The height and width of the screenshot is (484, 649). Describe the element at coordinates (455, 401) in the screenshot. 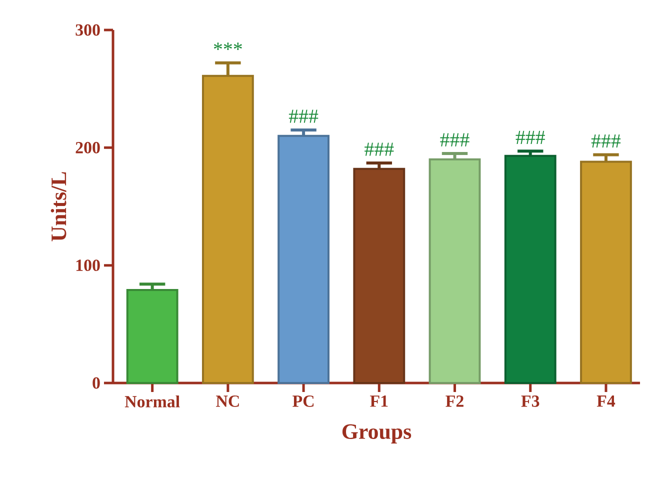

I see `x-tick-label: F2` at that location.